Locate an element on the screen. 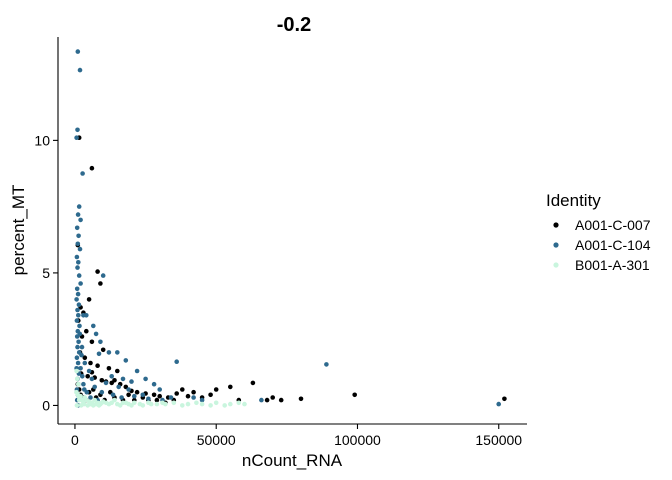 This screenshot has width=672, height=480. legend-label: B001-A-301 is located at coordinates (612, 265).